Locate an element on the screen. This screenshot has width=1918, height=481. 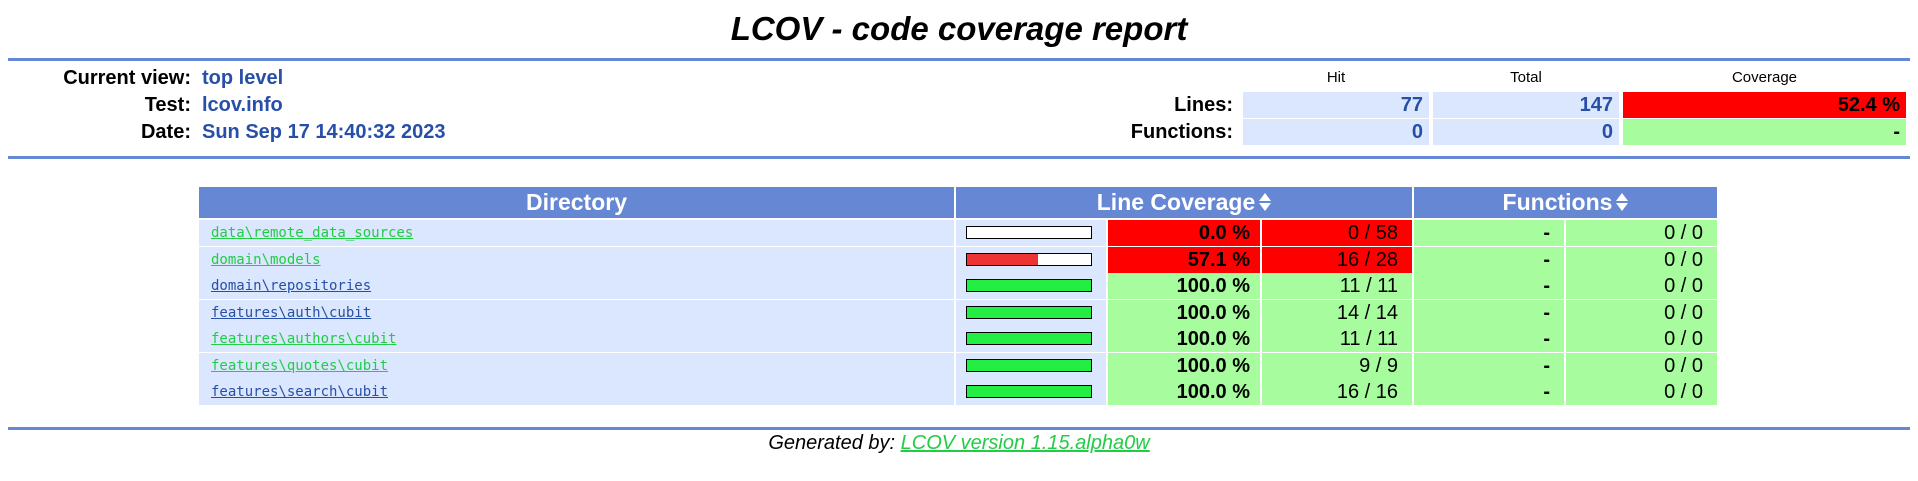
line-coverage-column-label: Line Coverage is located at coordinates (1176, 202).